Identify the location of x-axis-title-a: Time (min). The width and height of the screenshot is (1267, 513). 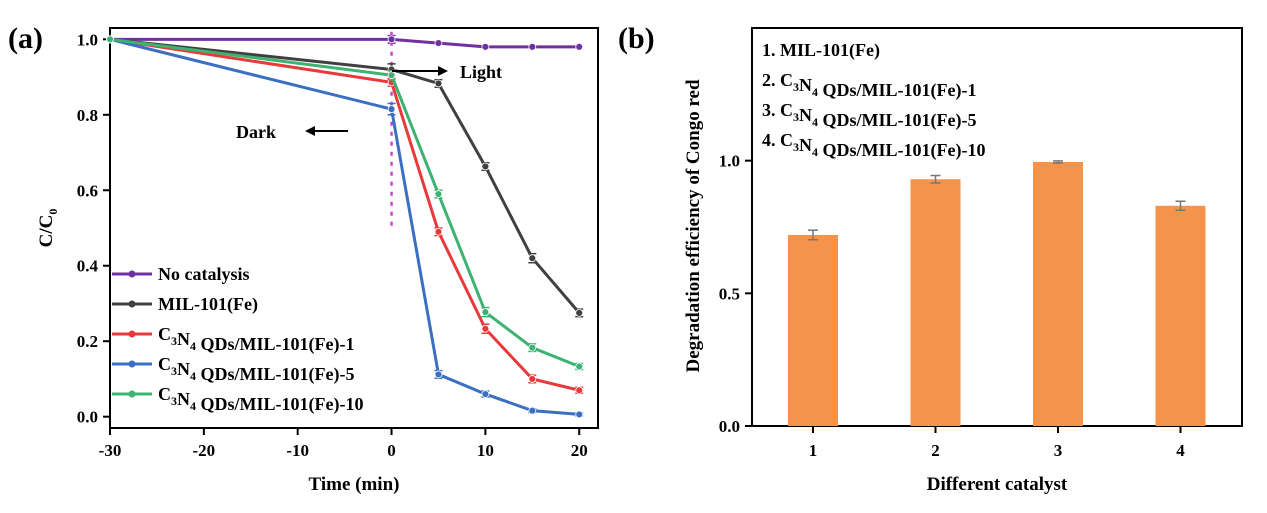
(354, 484).